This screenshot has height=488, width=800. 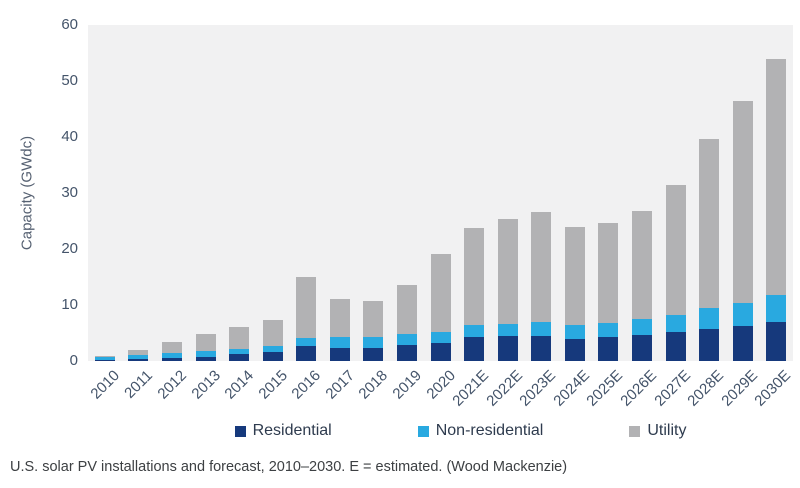 What do you see at coordinates (641, 285) in the screenshot?
I see `bar-2026E` at bounding box center [641, 285].